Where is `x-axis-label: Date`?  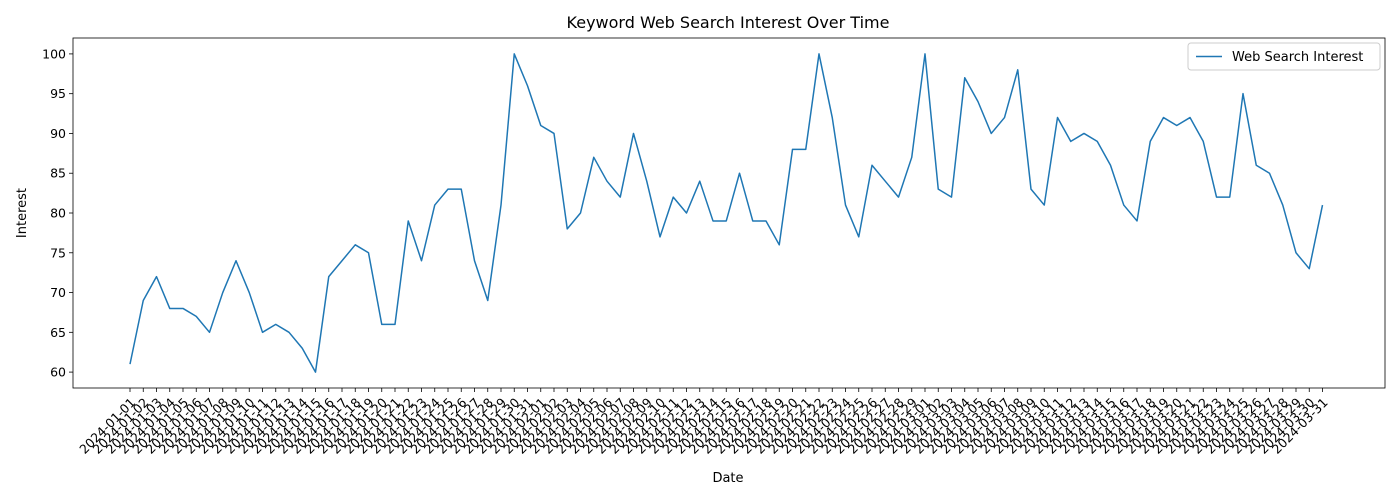 x-axis-label: Date is located at coordinates (727, 478).